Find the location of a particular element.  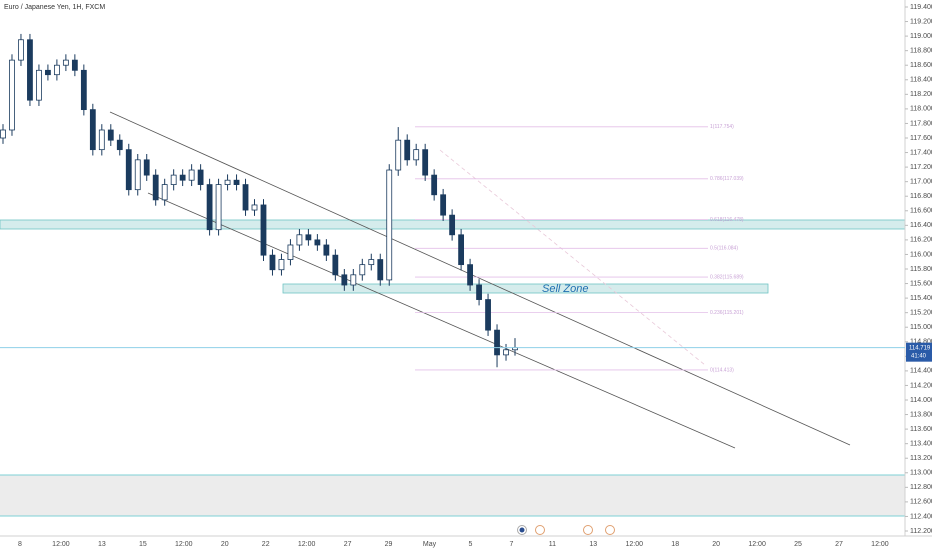

x-tick-label: 15 is located at coordinates (143, 544).